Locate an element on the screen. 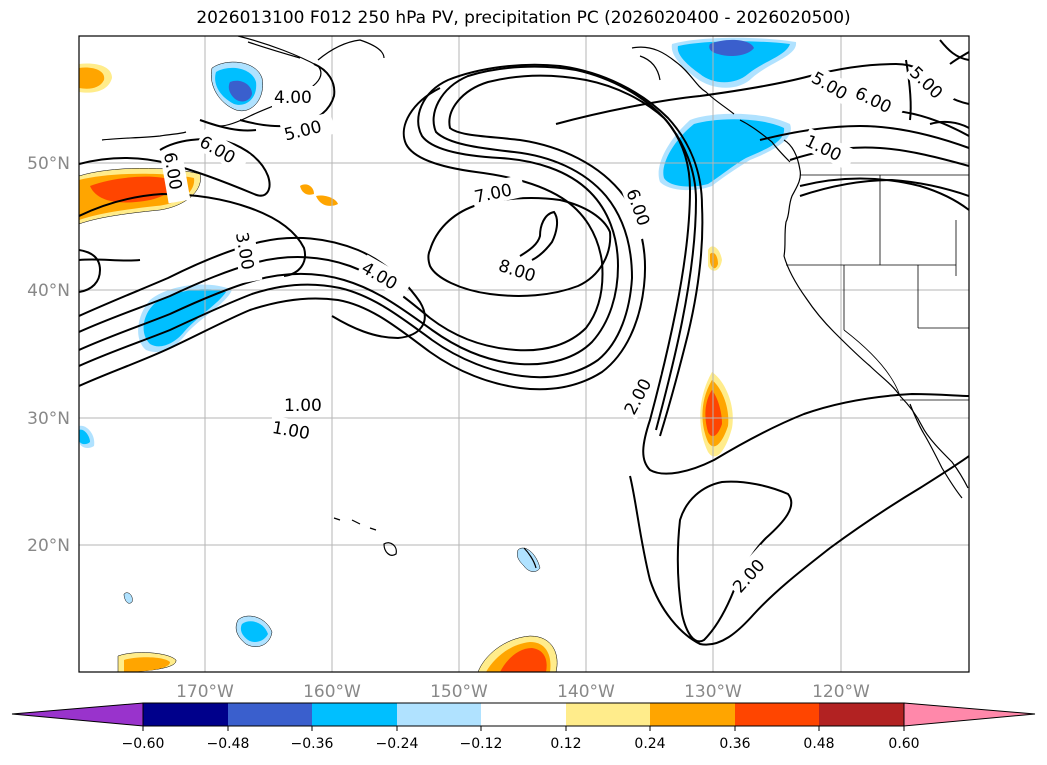  colorbar-tick-label: 0.48 is located at coordinates (818, 744).